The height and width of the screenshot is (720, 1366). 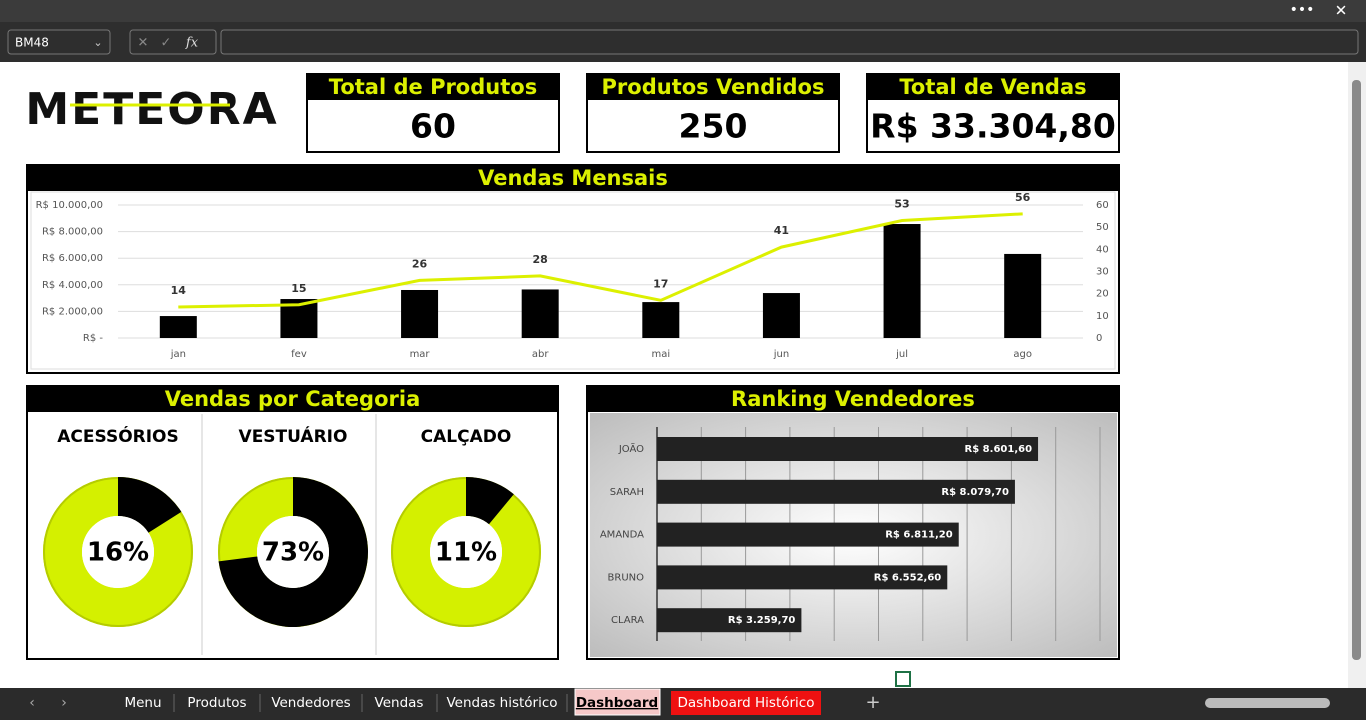 I want to click on active-tab, so click(x=617, y=702).